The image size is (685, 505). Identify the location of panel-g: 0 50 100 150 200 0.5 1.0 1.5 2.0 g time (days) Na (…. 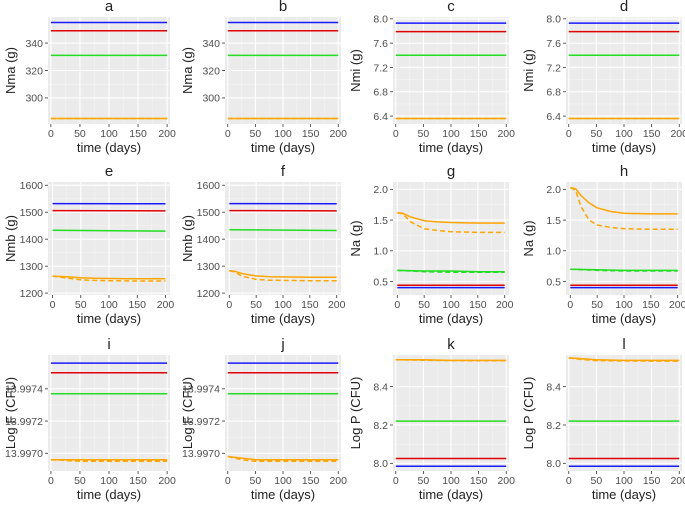
(431, 244).